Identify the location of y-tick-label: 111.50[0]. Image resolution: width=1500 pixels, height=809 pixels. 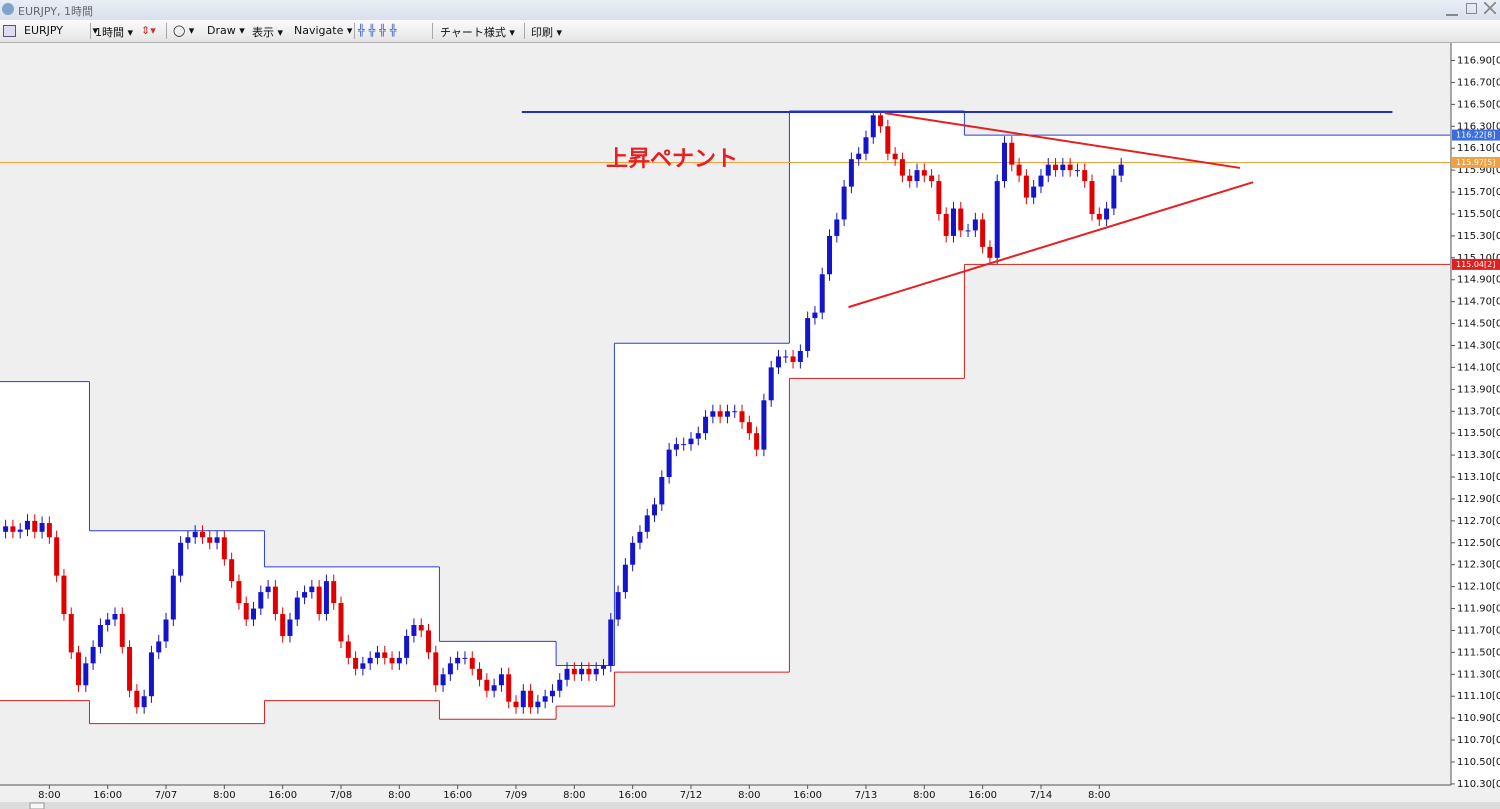
(1478, 652).